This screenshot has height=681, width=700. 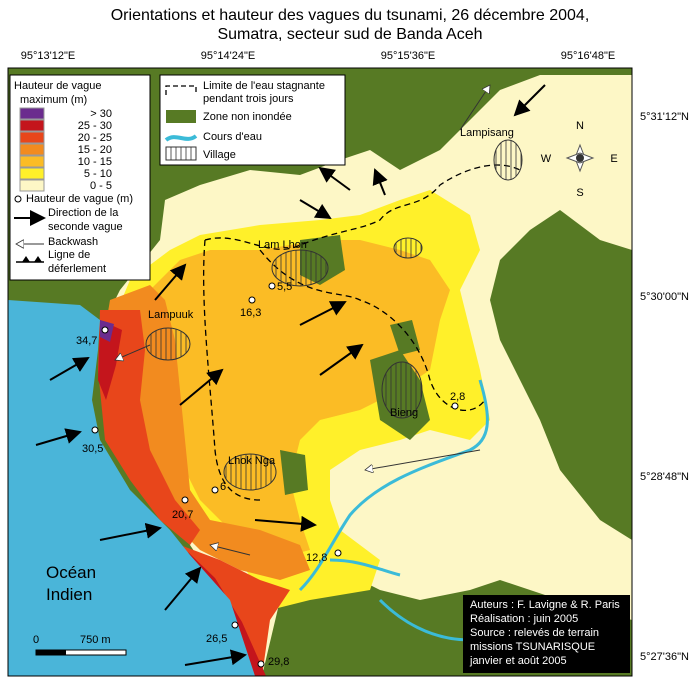 I want to click on legend-label: 5 - 10, so click(x=98, y=174).